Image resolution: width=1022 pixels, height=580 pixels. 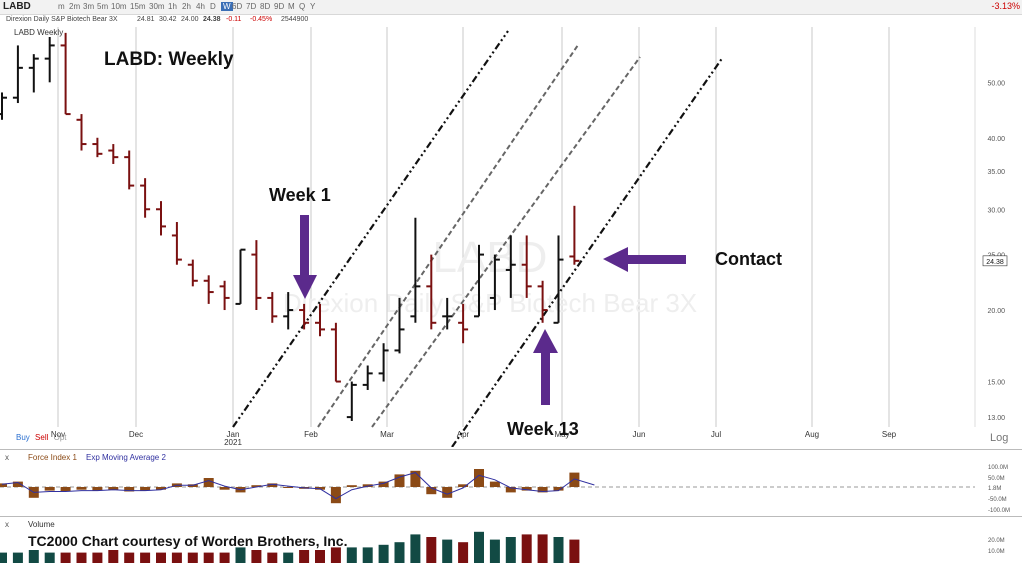 I want to click on watermark-symbol: LABD, so click(x=490, y=257).